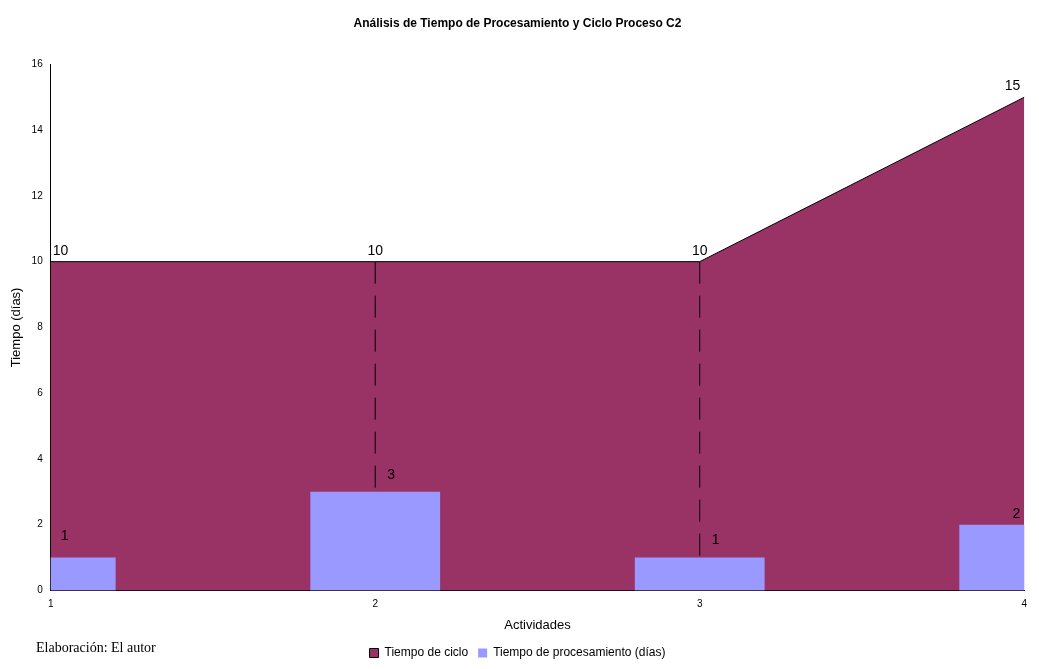  What do you see at coordinates (1016, 512) in the screenshot?
I see `data-label: 2` at bounding box center [1016, 512].